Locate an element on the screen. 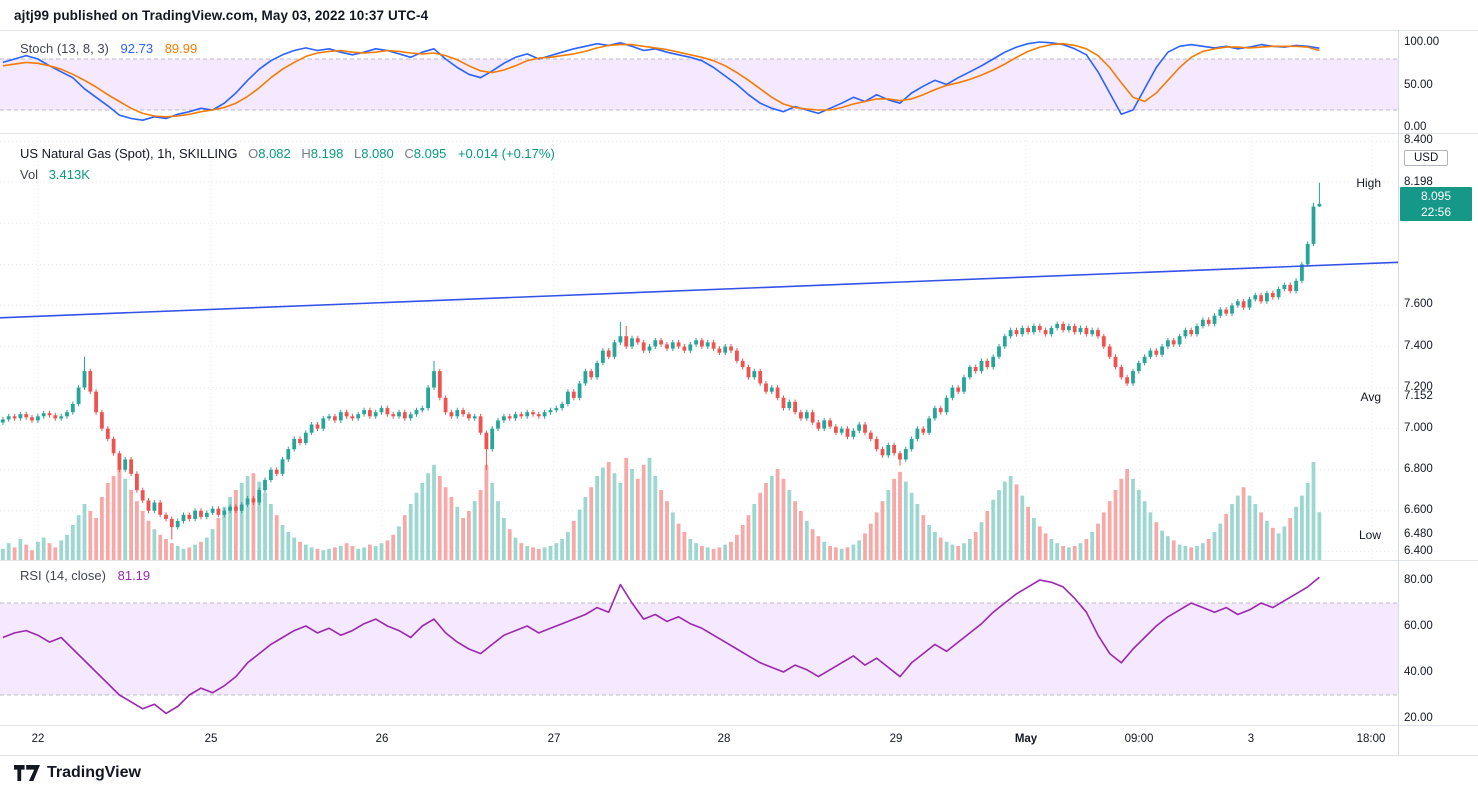  time-label-29: 29 is located at coordinates (896, 739).